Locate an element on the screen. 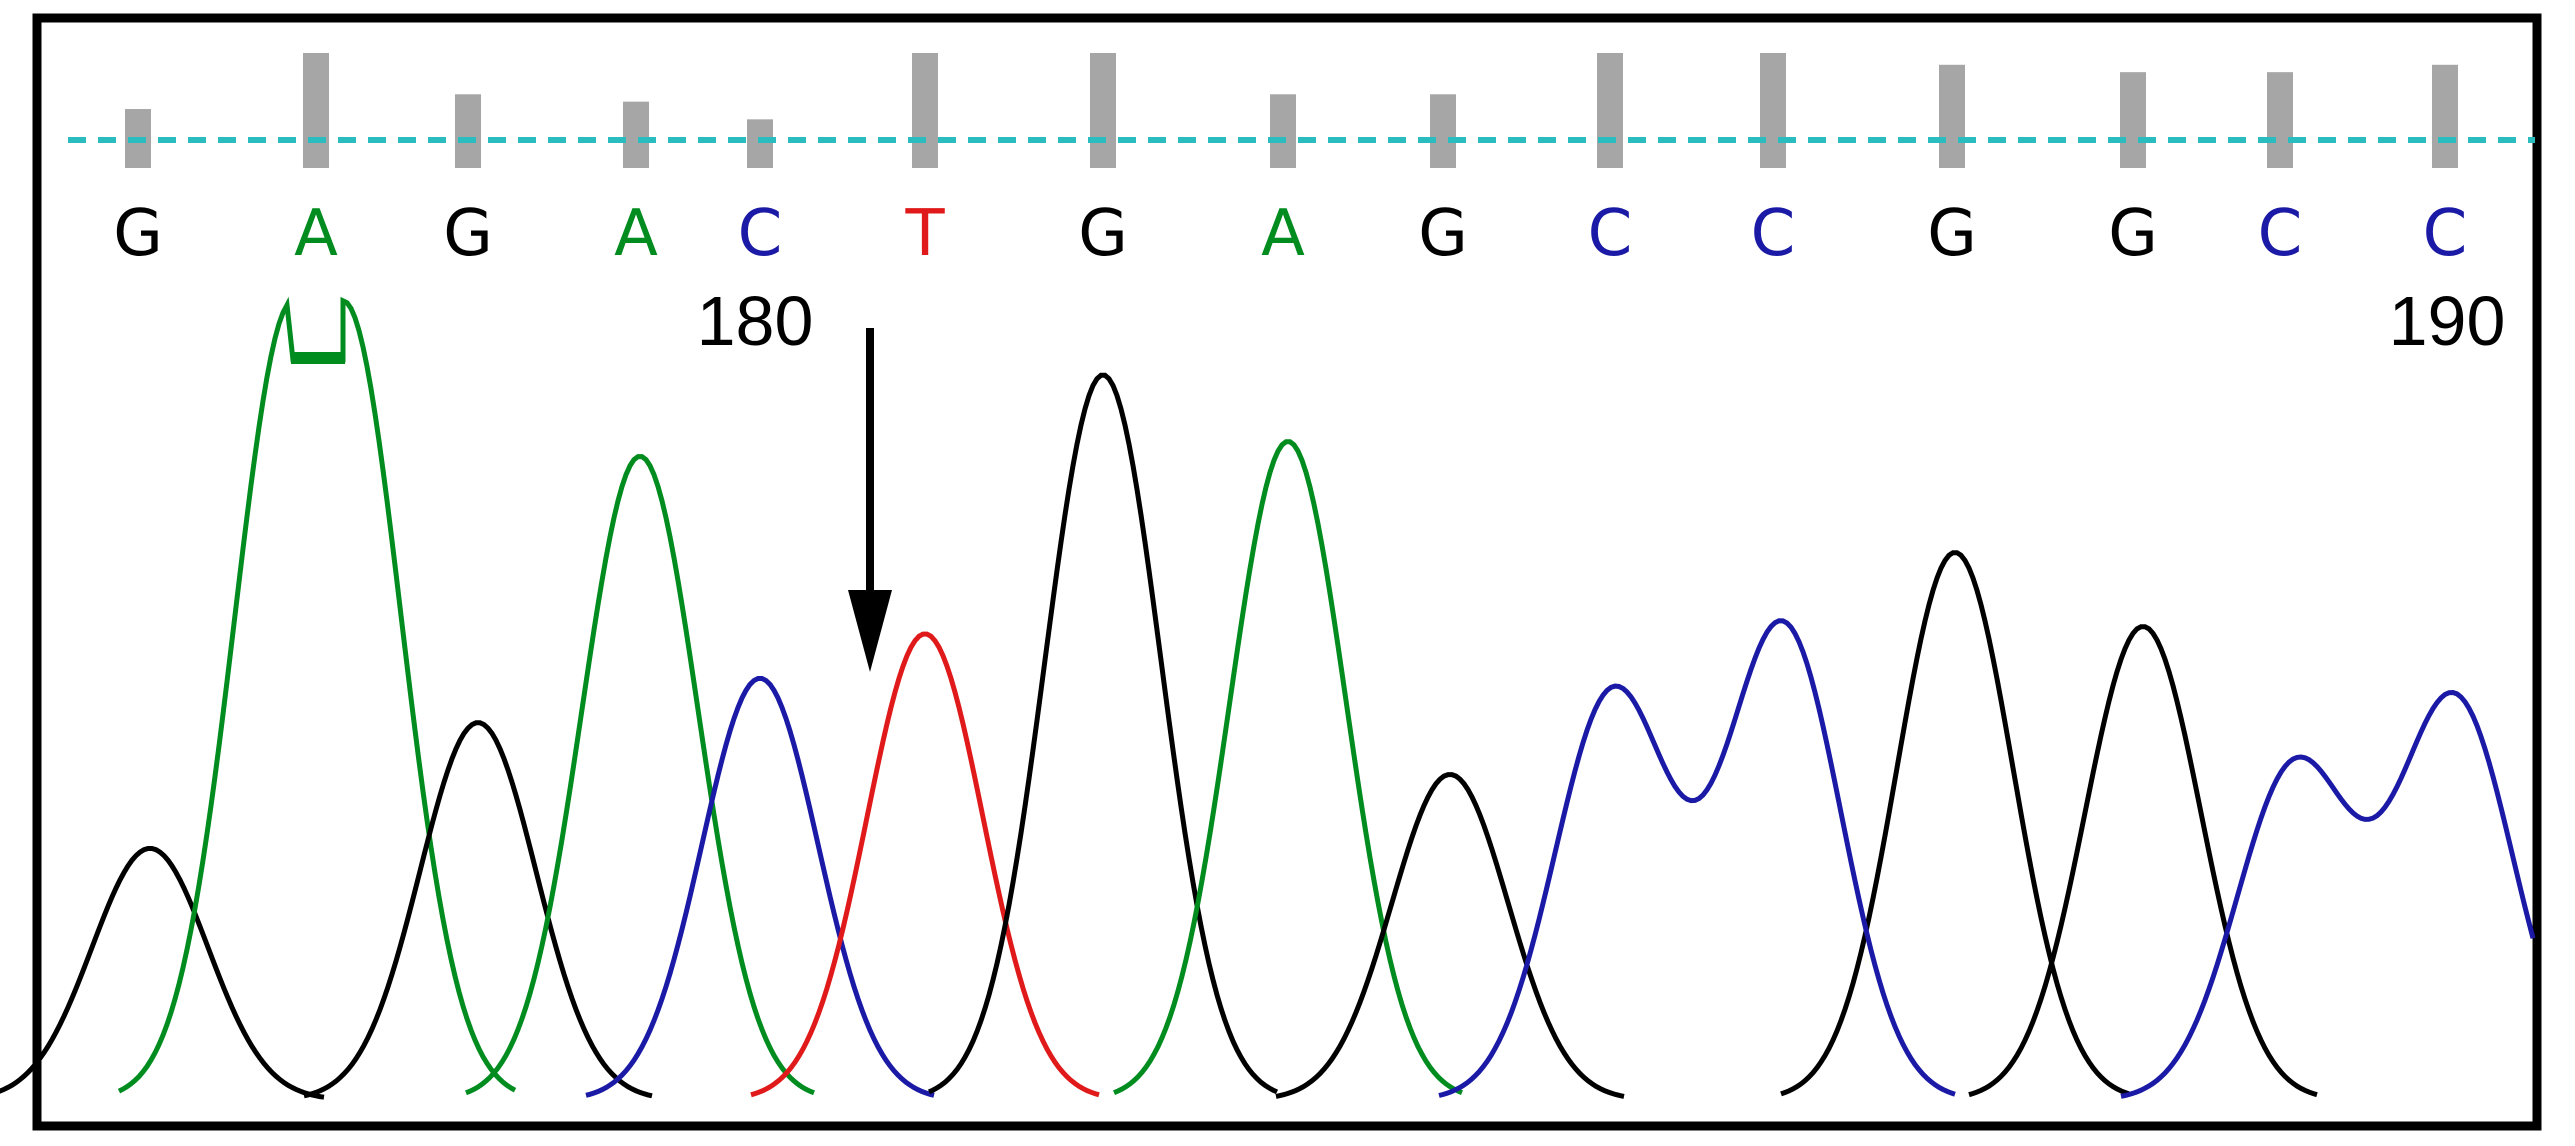 The width and height of the screenshot is (2575, 1146). mutation-arrow-head is located at coordinates (870, 631).